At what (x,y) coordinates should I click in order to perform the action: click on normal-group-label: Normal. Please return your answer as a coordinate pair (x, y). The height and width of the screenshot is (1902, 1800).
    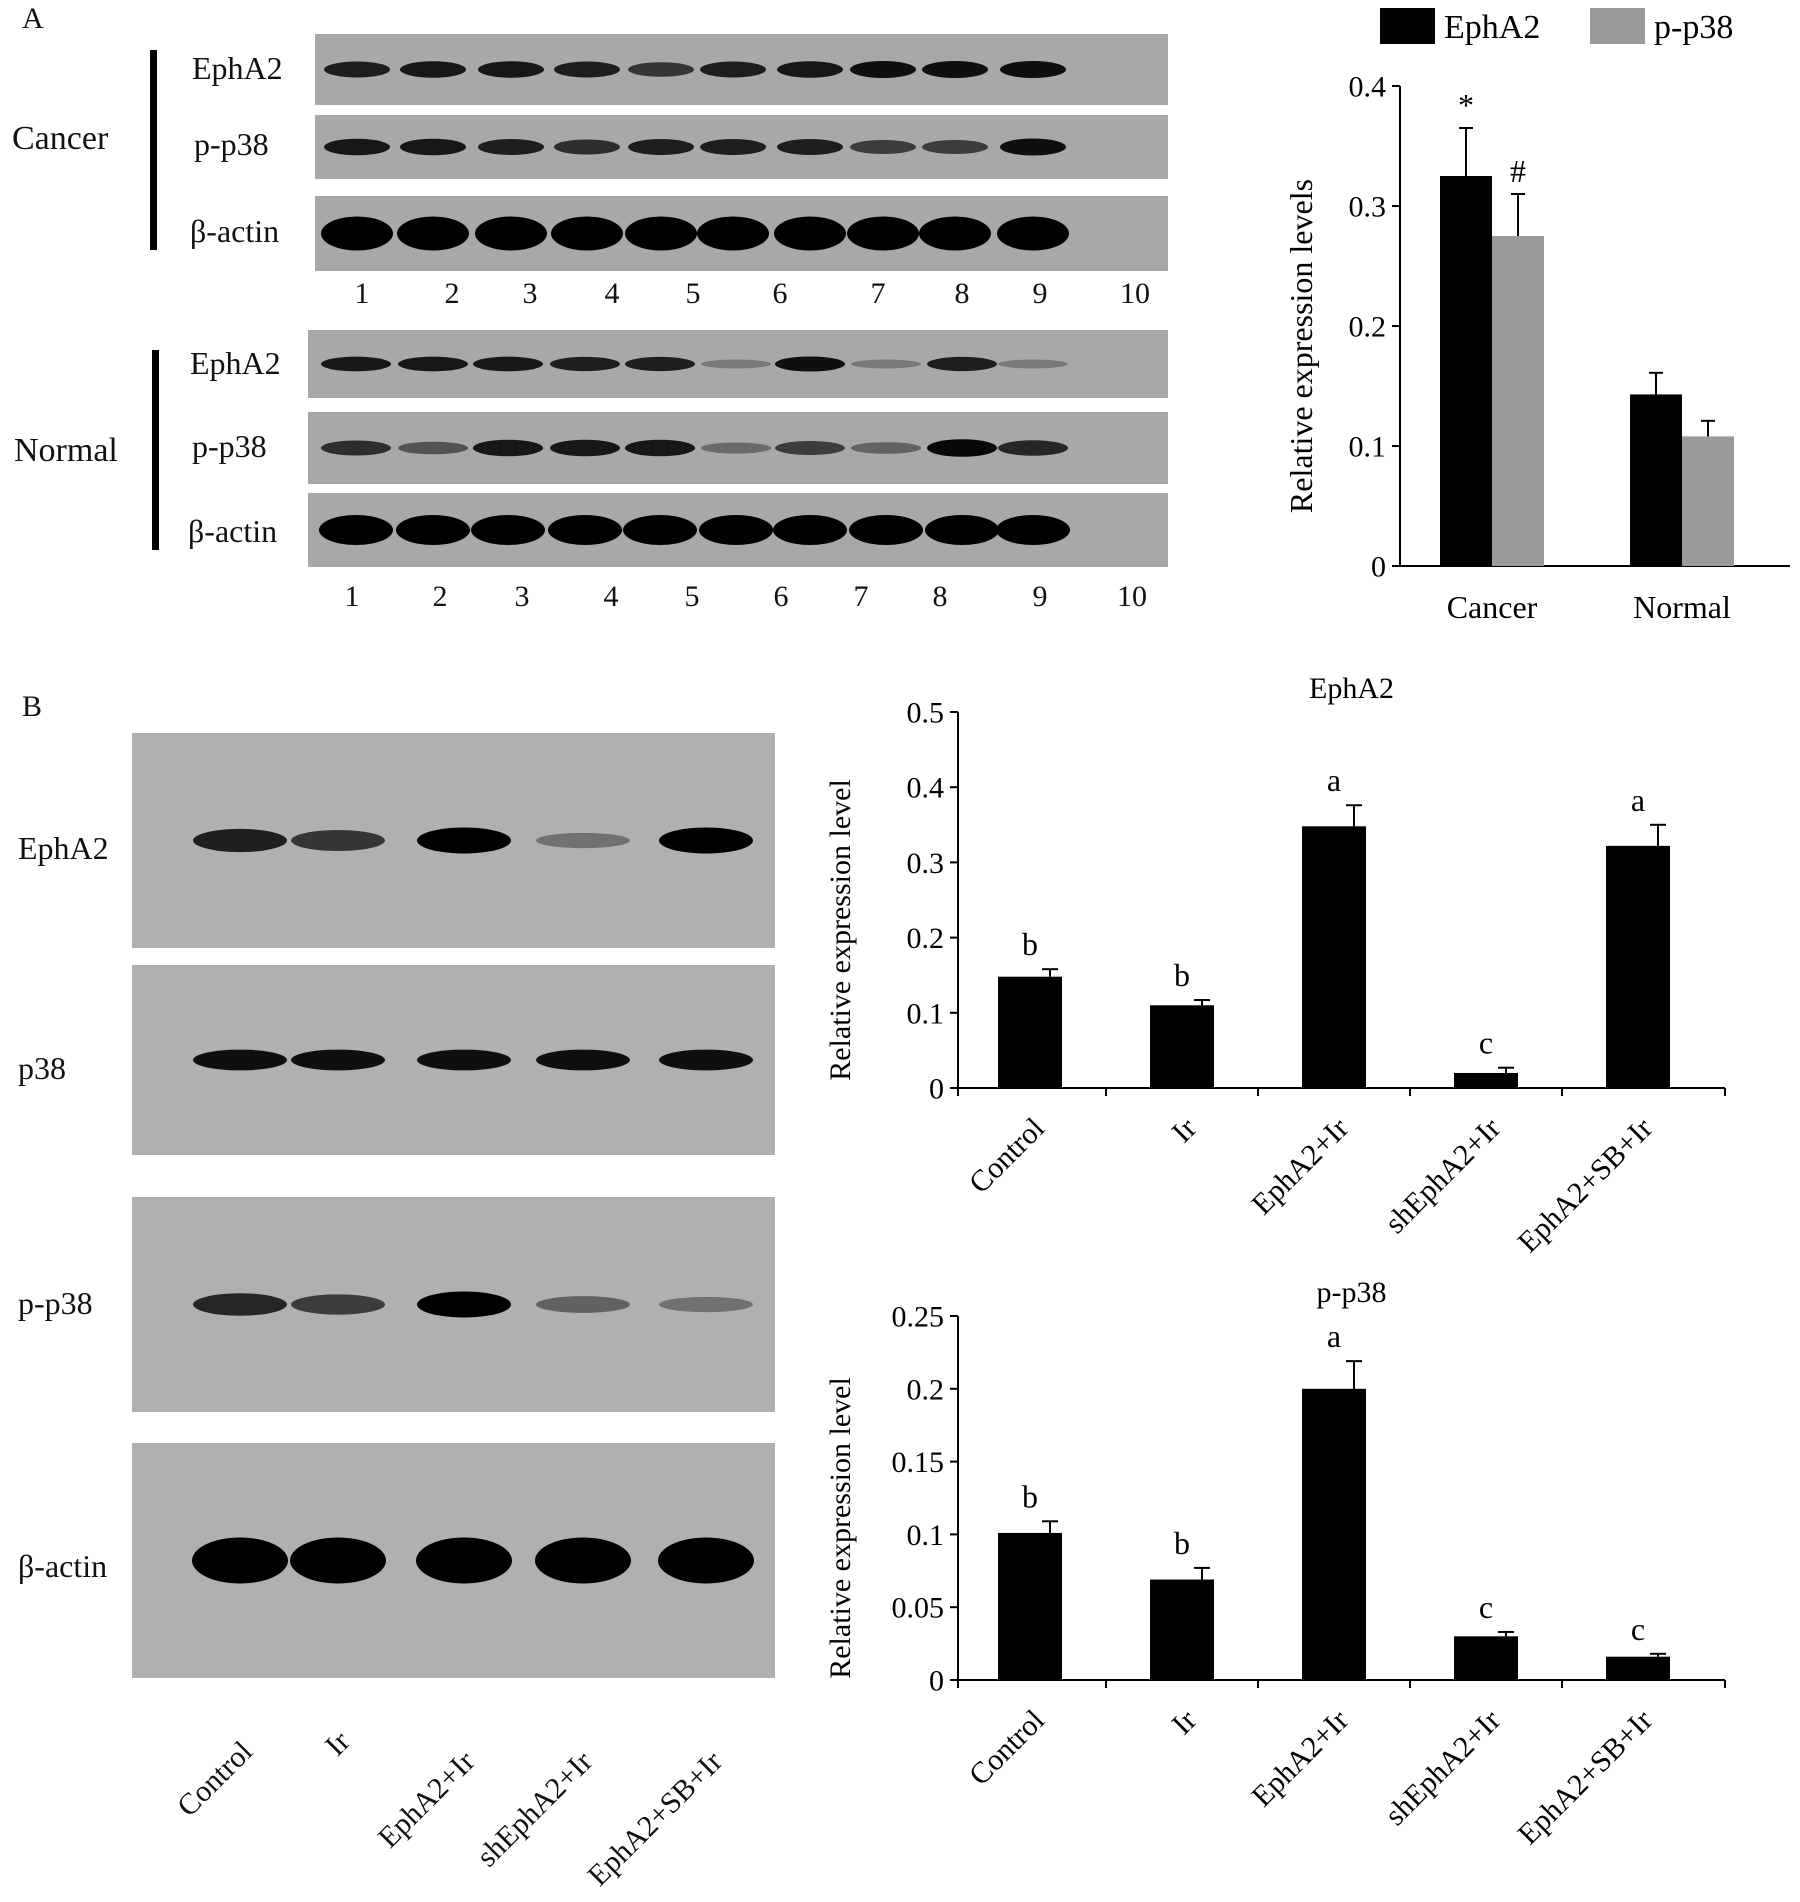
    Looking at the image, I should click on (66, 450).